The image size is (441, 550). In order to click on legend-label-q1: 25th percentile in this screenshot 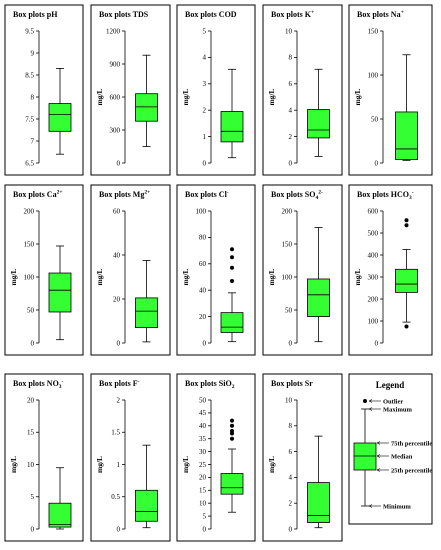, I will do `click(411, 471)`.